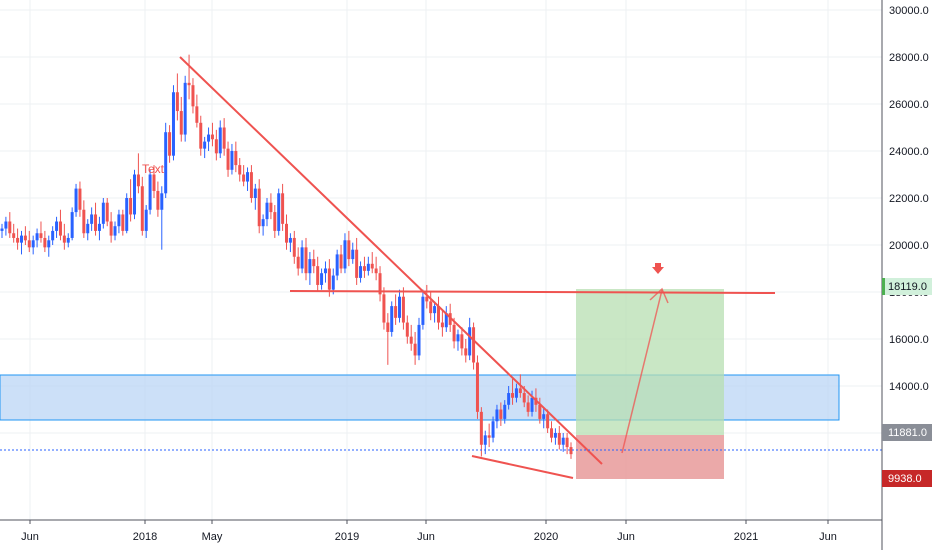 The image size is (932, 550). Describe the element at coordinates (153, 169) in the screenshot. I see `text-annotation: Text` at that location.